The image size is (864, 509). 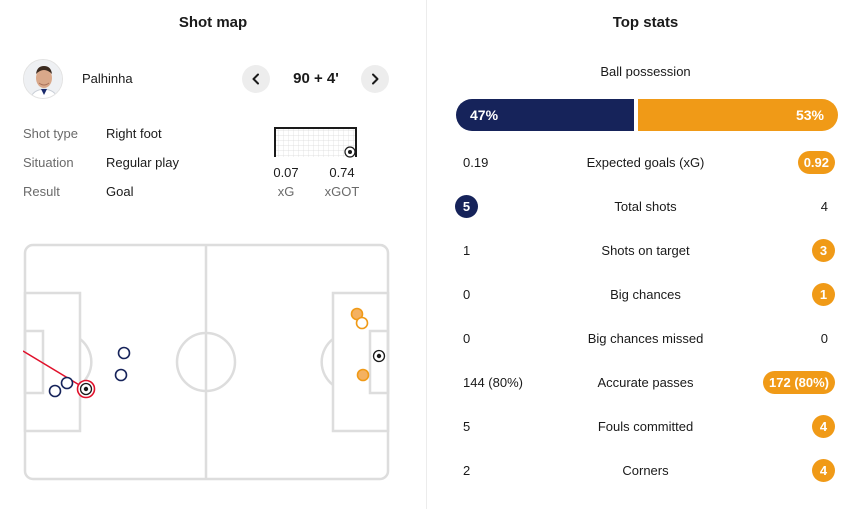 I want to click on xgot-value: 0.74, so click(x=342, y=172).